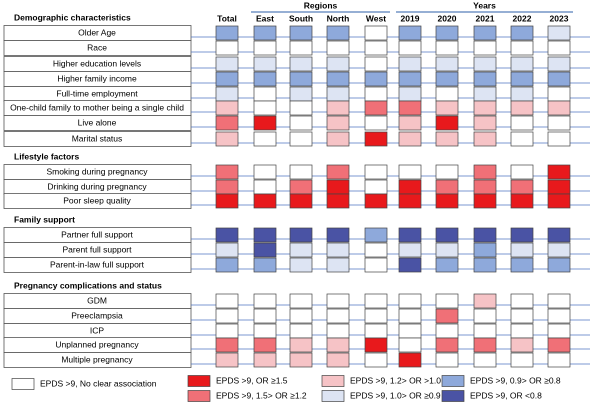 Image resolution: width=598 pixels, height=409 pixels. What do you see at coordinates (515, 380) in the screenshot?
I see `legend-label: EPDS >9, 0.9> OR ≥0.8` at bounding box center [515, 380].